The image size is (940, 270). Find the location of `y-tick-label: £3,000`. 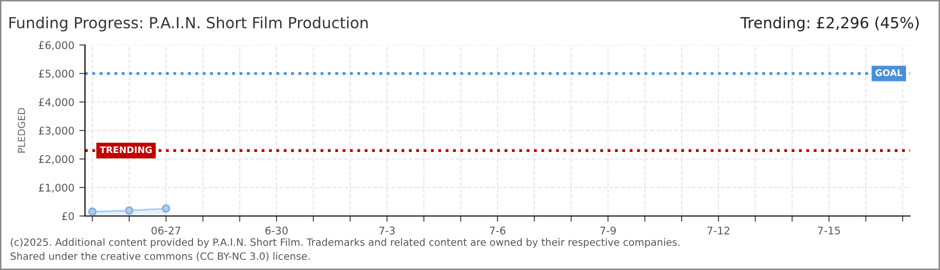

y-tick-label: £3,000 is located at coordinates (56, 131).